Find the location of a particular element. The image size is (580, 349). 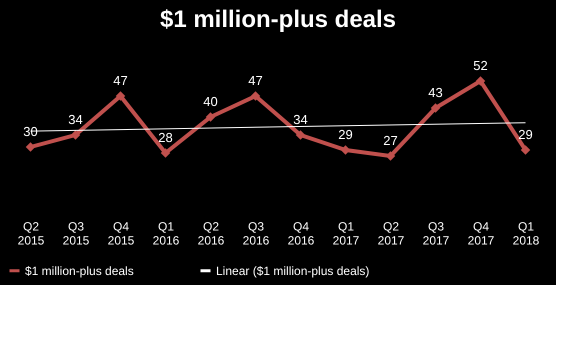

x-tick-label: Q2 2016 is located at coordinates (211, 234).